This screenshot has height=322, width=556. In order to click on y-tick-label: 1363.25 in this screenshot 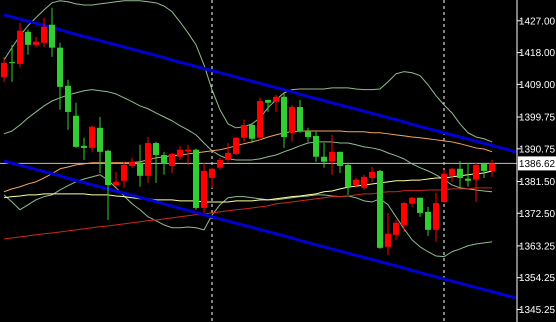, I will do `click(537, 246)`.